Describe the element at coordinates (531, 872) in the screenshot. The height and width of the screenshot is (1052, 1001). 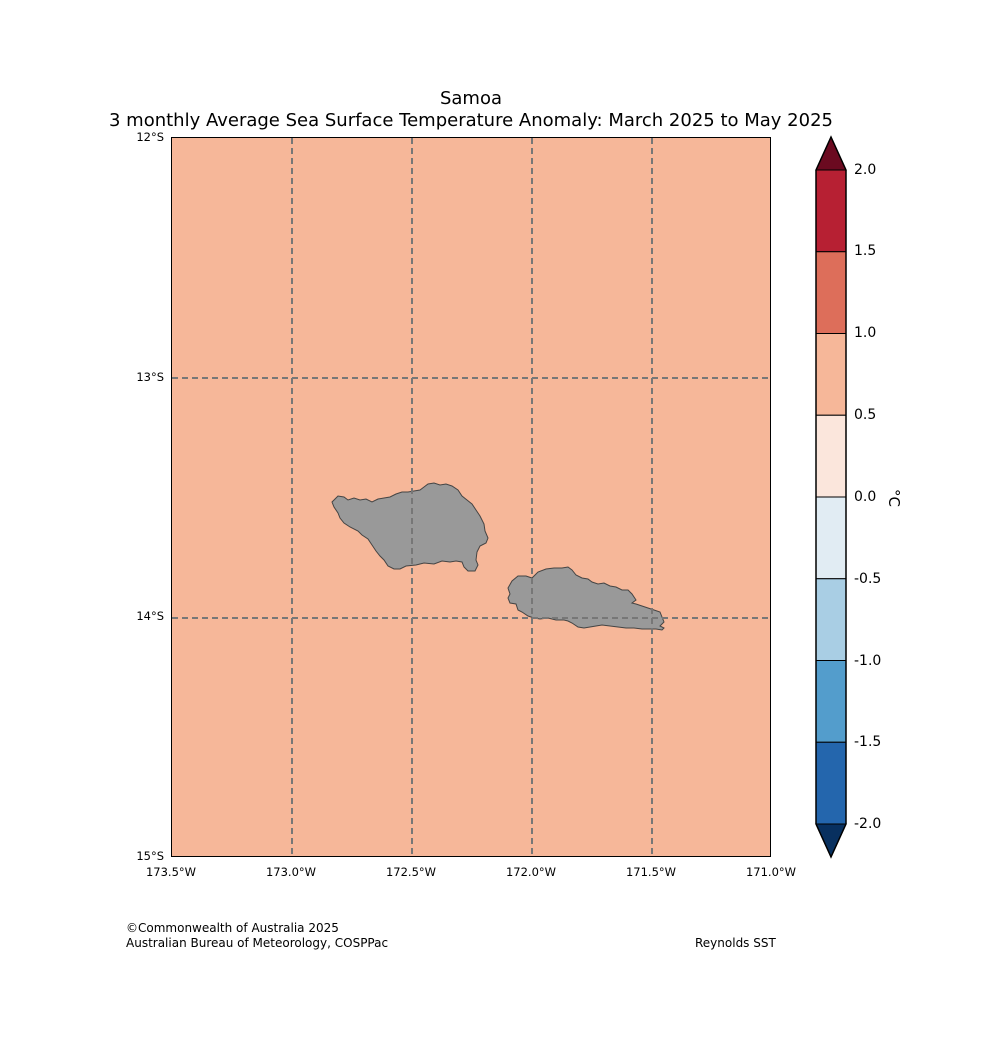
I see `lon-label-172-0w: 172.0°W` at that location.